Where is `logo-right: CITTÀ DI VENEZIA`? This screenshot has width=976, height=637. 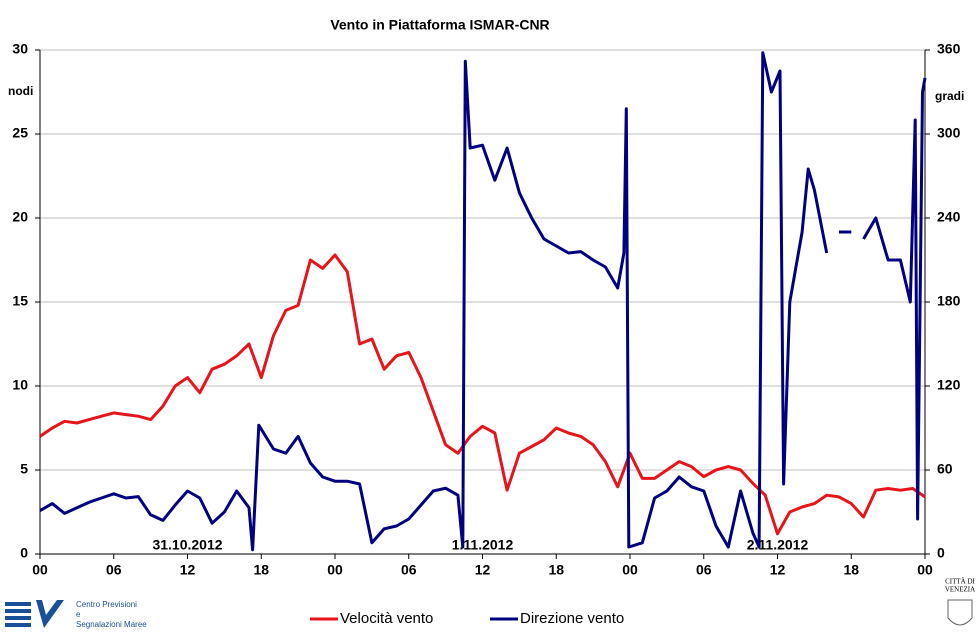
logo-right: CITTÀ DI VENEZIA is located at coordinates (960, 602).